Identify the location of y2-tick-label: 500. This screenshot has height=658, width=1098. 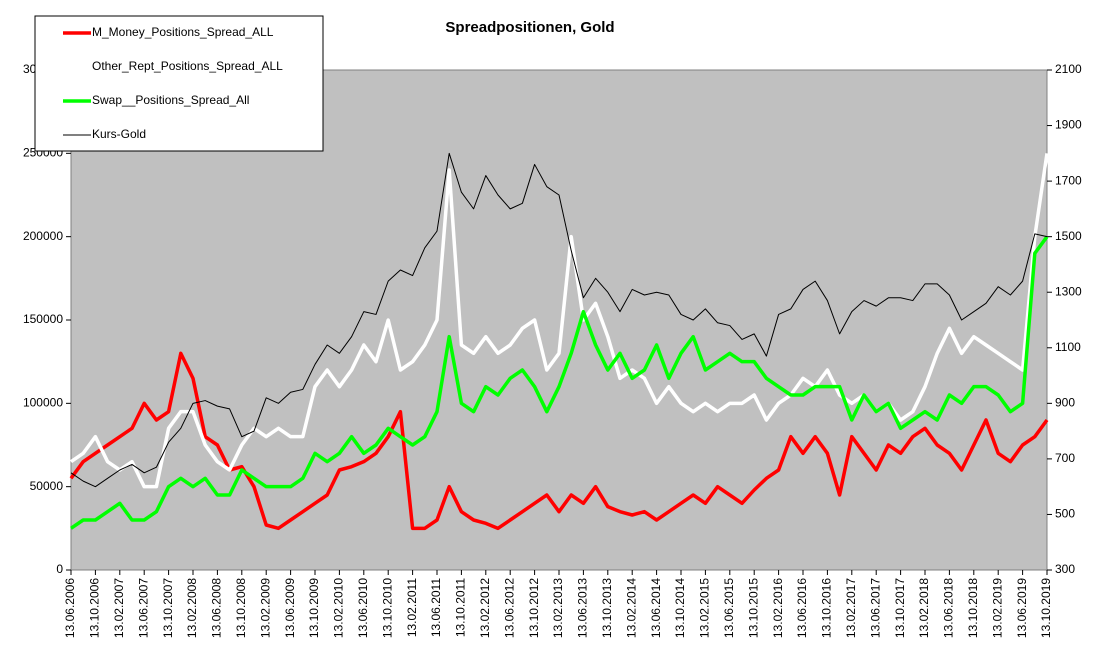
(1065, 514).